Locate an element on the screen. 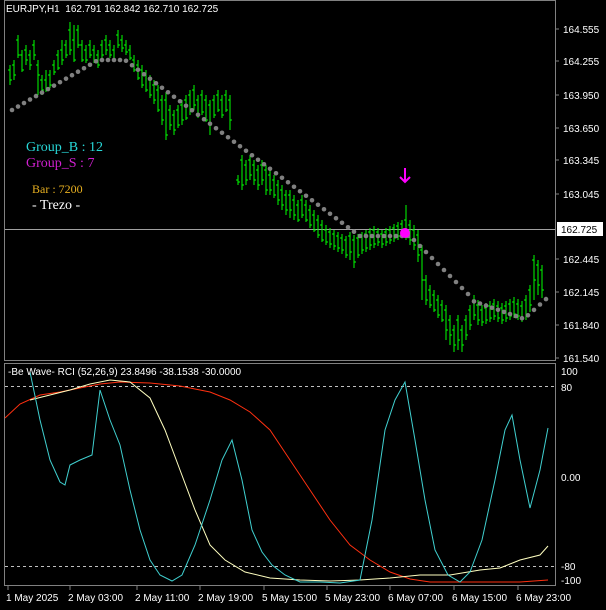  rci-tick-label: 100 is located at coordinates (569, 372).